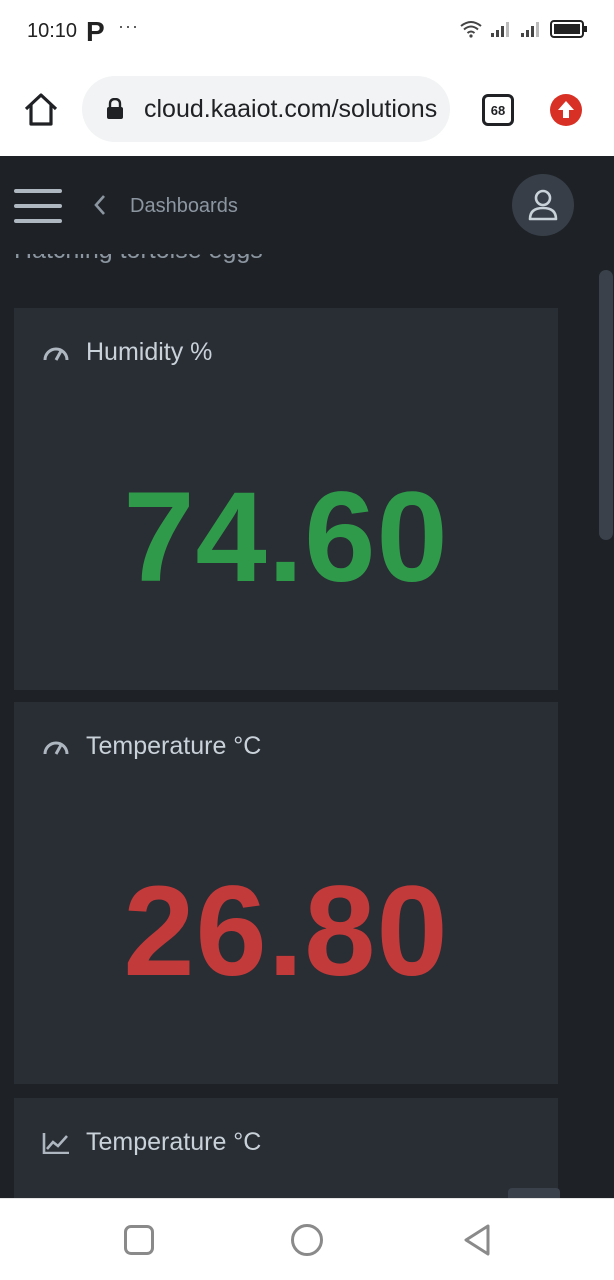  Describe the element at coordinates (471, 29) in the screenshot. I see `wifi-icon` at that location.